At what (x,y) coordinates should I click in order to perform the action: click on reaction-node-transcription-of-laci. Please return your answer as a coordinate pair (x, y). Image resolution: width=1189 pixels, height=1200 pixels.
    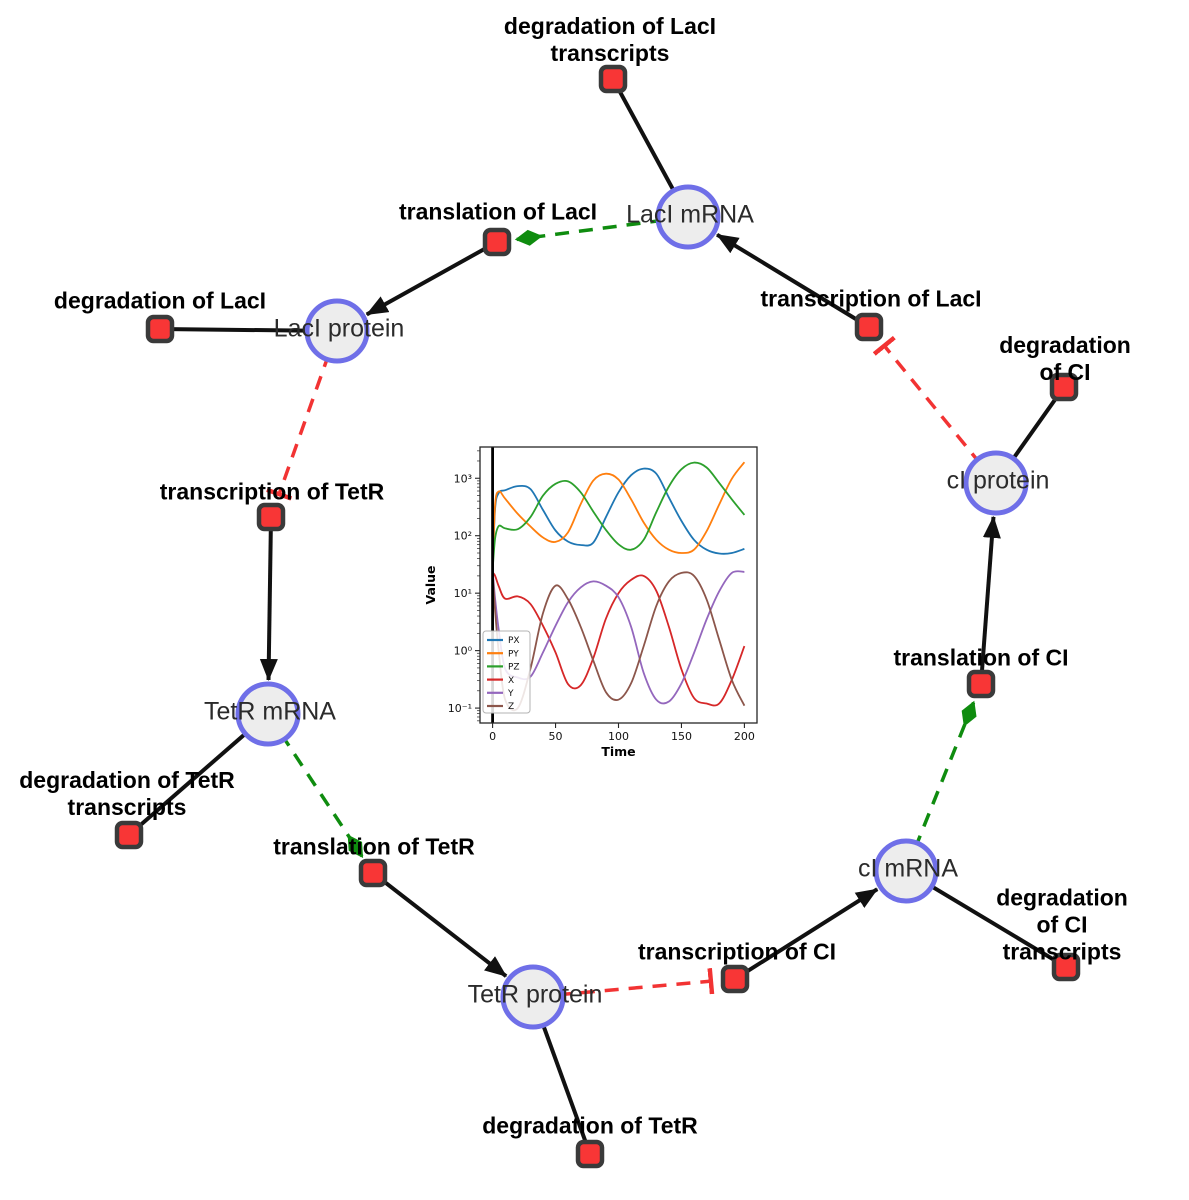
    Looking at the image, I should click on (869, 327).